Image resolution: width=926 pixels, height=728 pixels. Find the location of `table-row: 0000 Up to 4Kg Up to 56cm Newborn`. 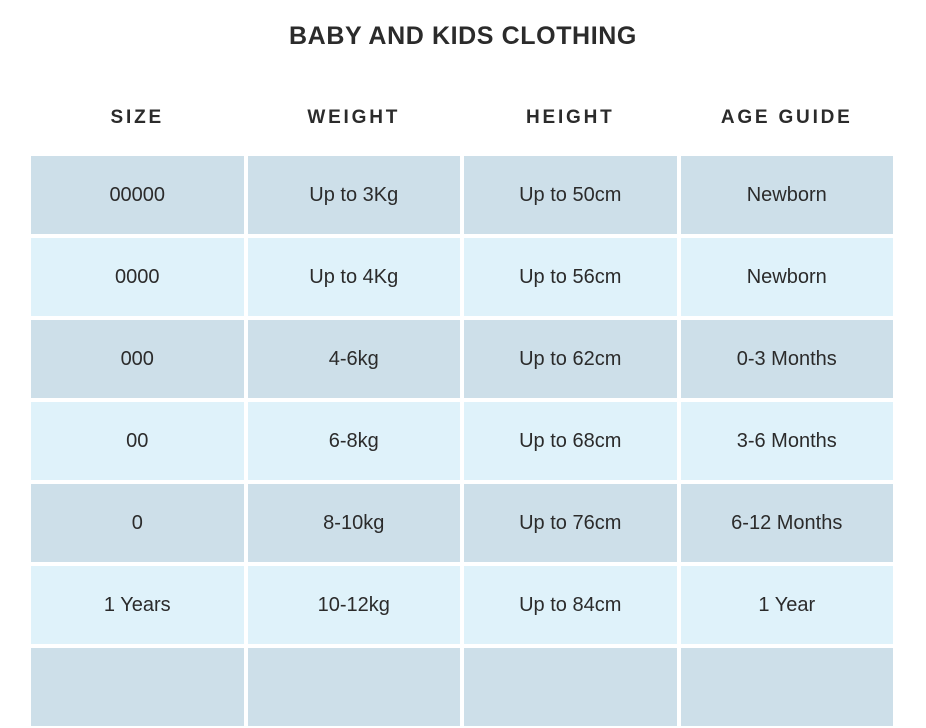

table-row: 0000 Up to 4Kg Up to 56cm Newborn is located at coordinates (462, 277).